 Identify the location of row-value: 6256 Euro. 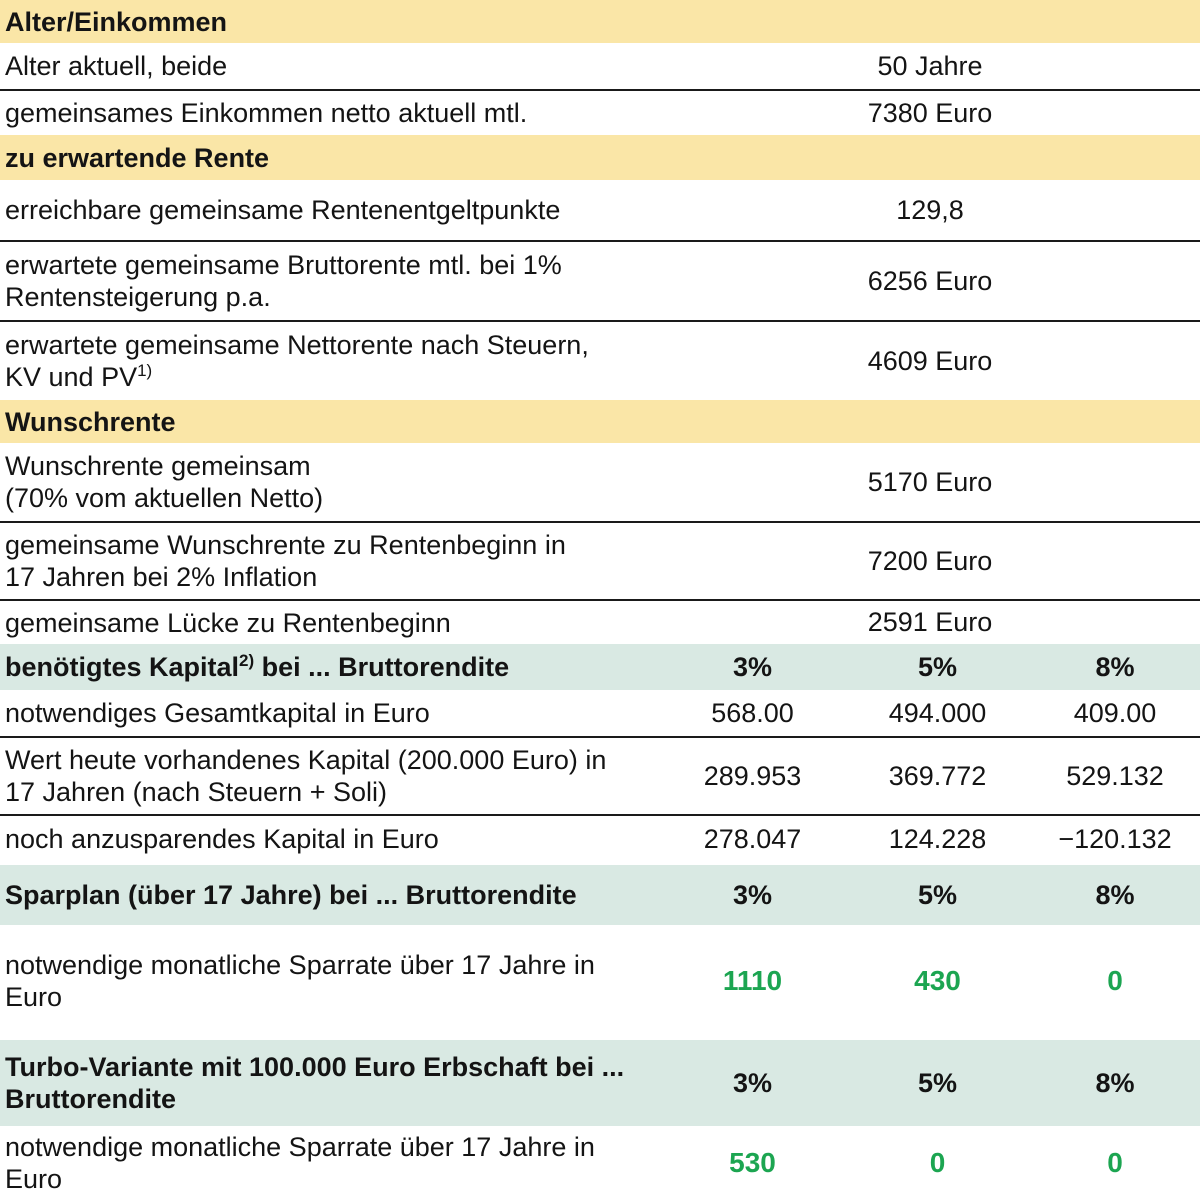
(930, 280).